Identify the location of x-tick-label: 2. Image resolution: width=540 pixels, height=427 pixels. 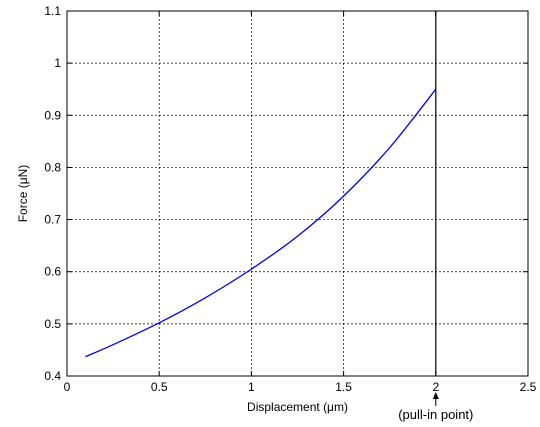
(435, 387).